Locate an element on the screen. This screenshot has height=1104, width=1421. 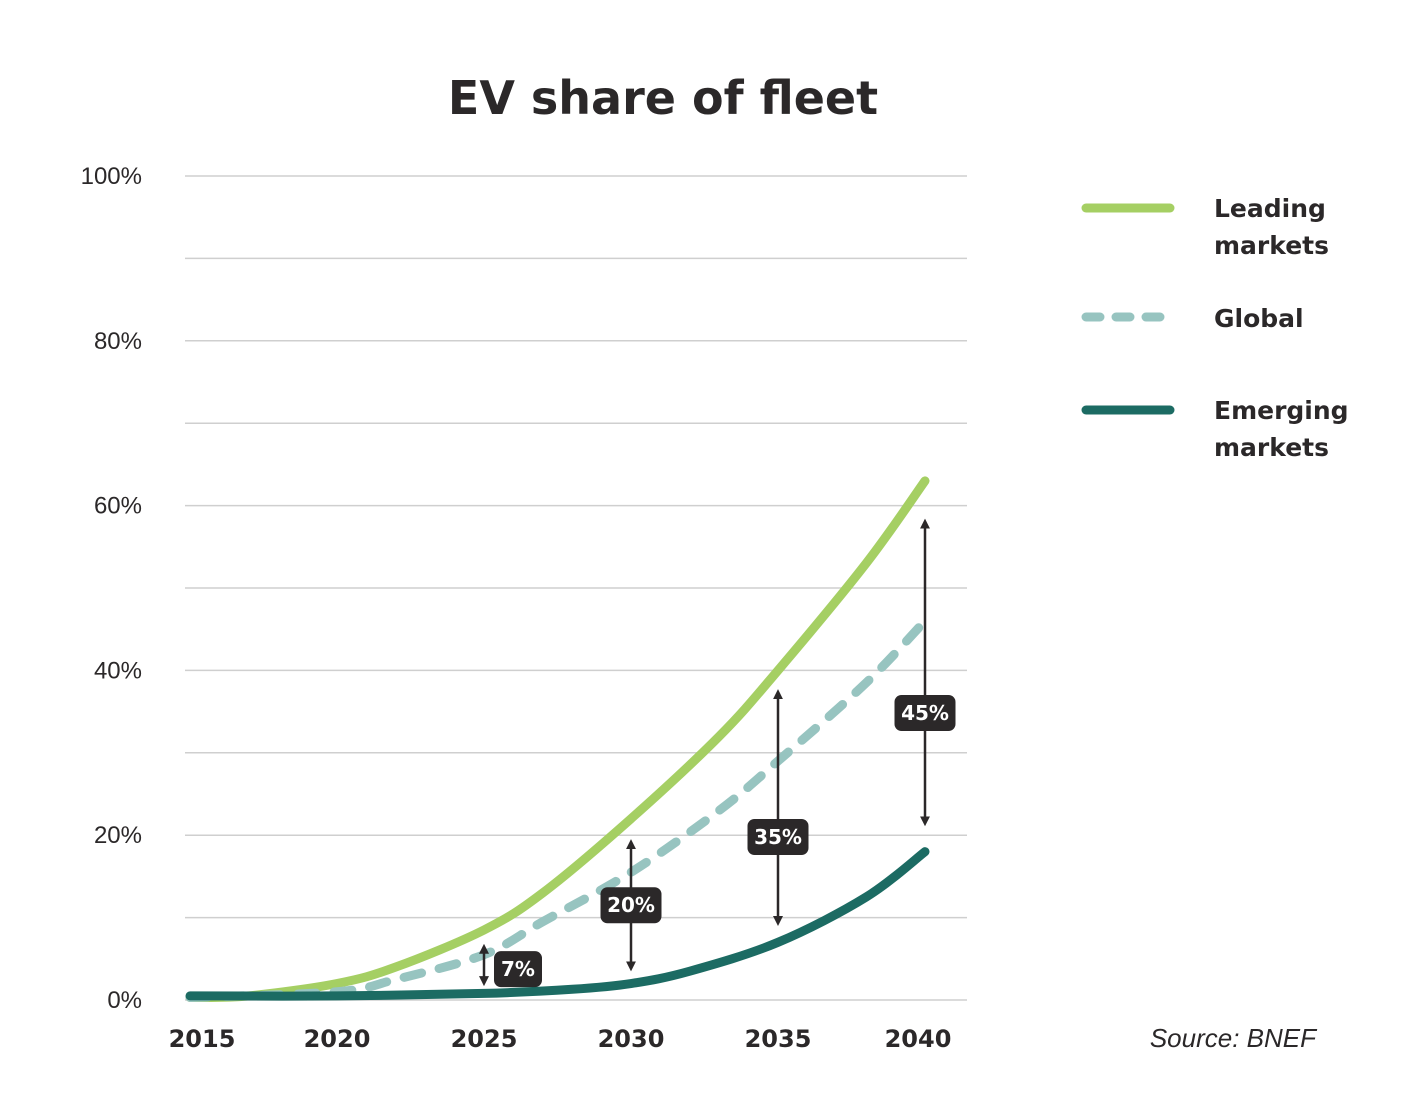
gap-annotation: 45% is located at coordinates (925, 672).